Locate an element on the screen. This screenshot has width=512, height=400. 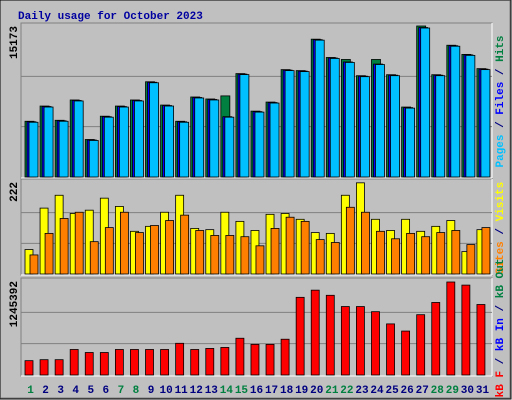
legend: Sites / Visits is located at coordinates (501, 228).